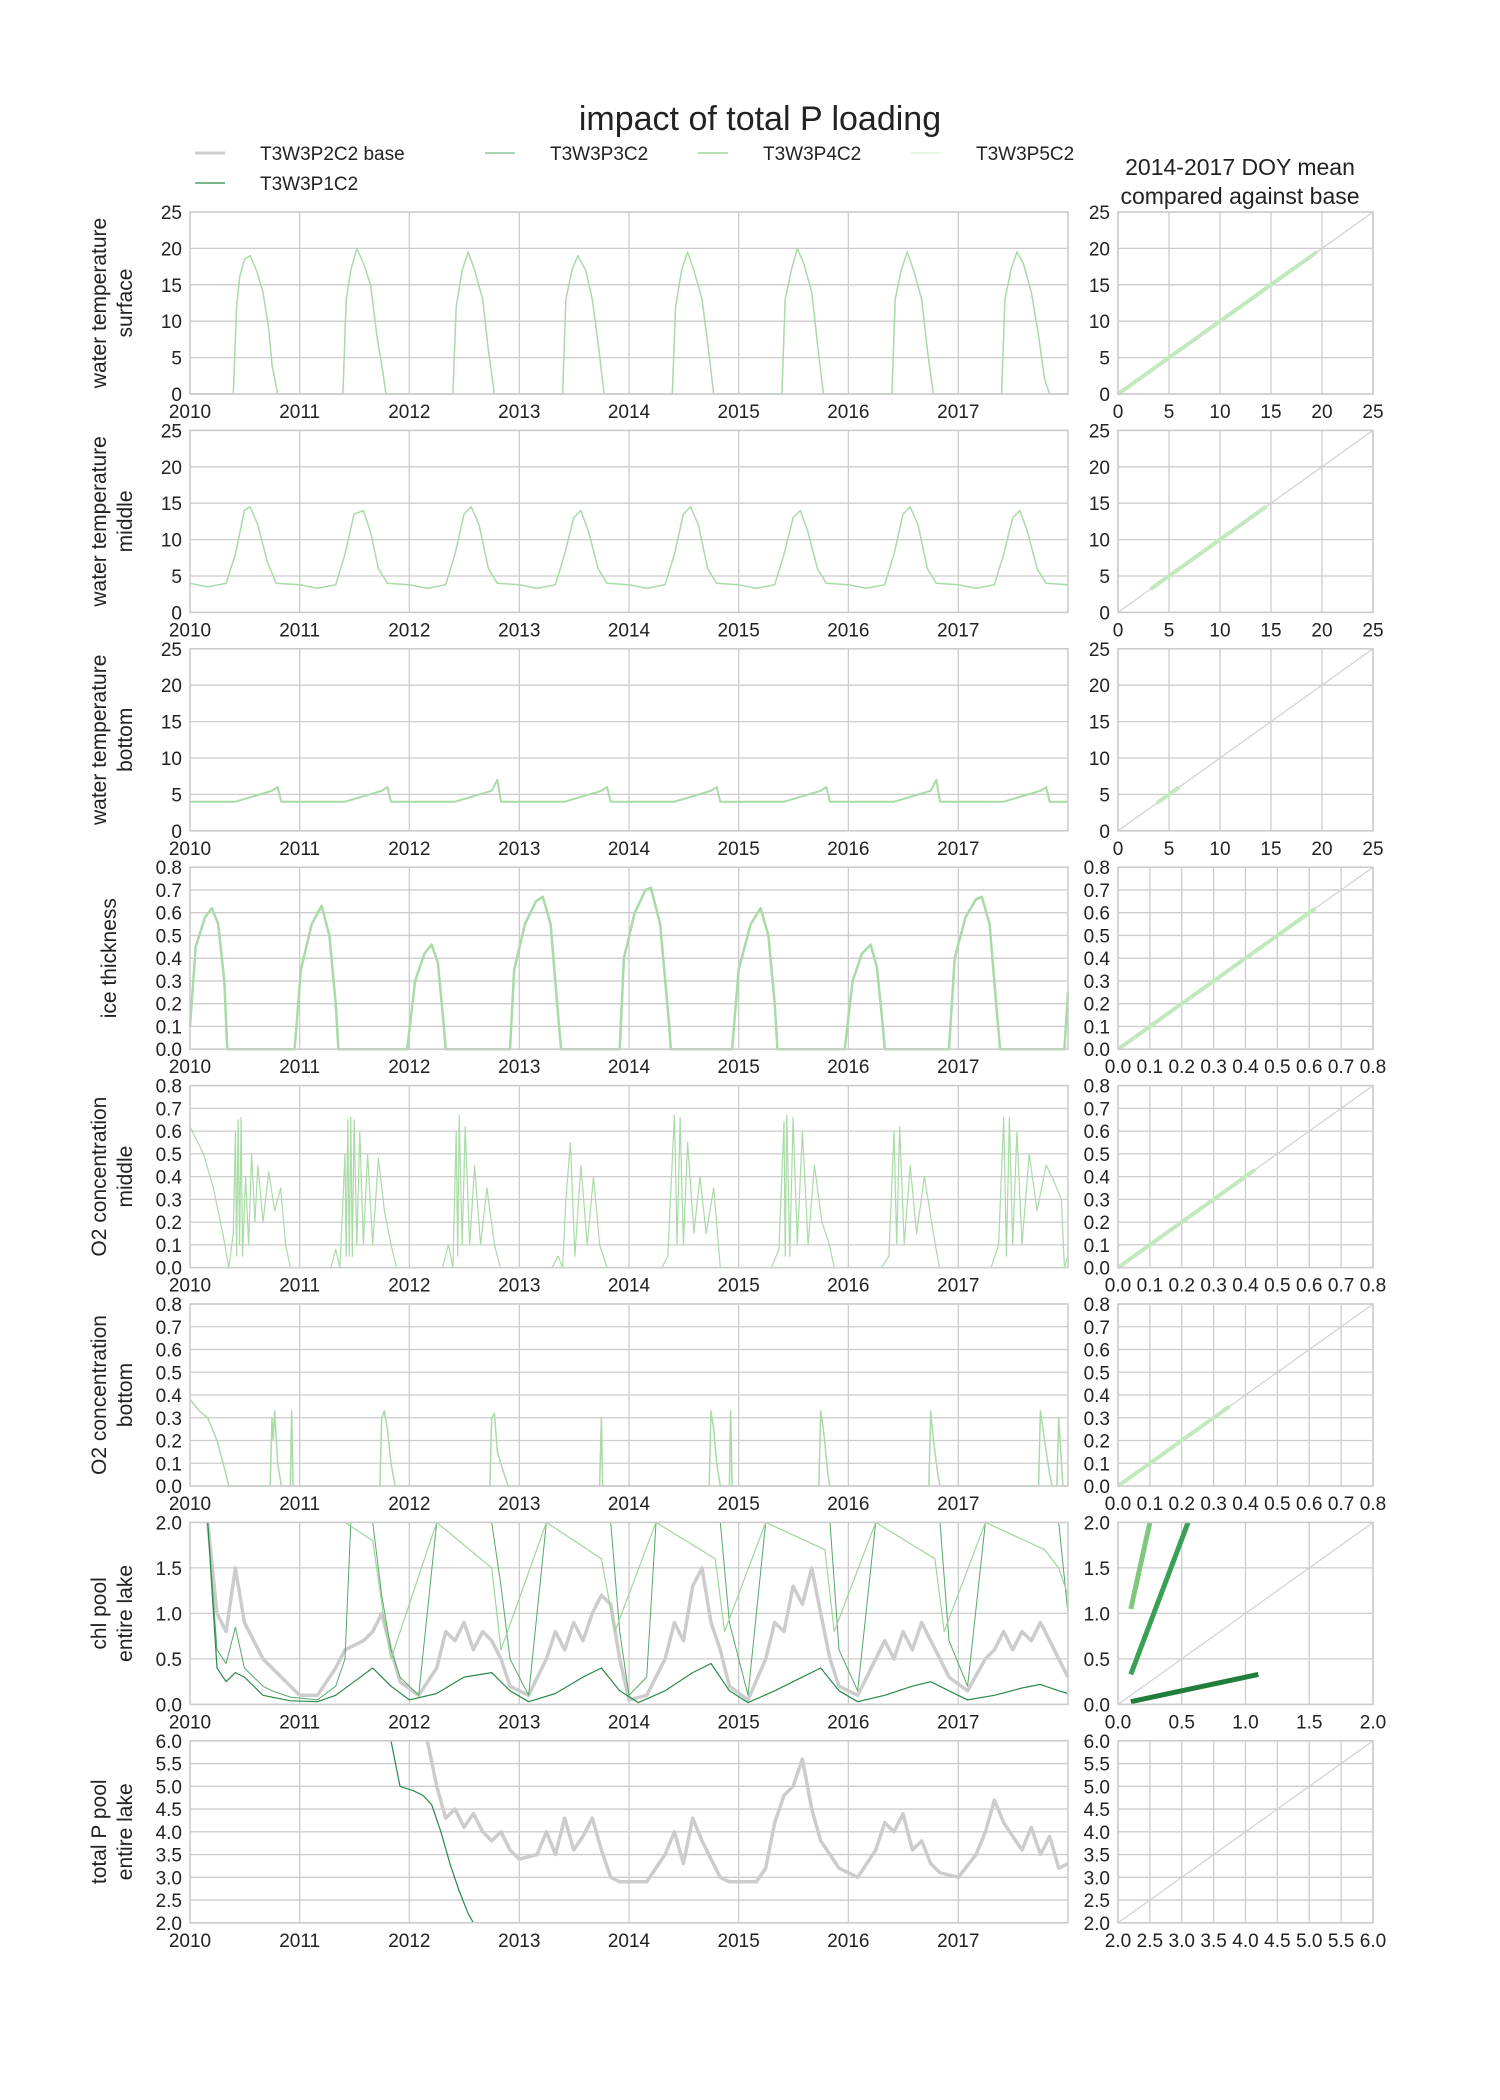 The image size is (1500, 2100). What do you see at coordinates (1219, 630) in the screenshot?
I see `x-tick-label: 10` at bounding box center [1219, 630].